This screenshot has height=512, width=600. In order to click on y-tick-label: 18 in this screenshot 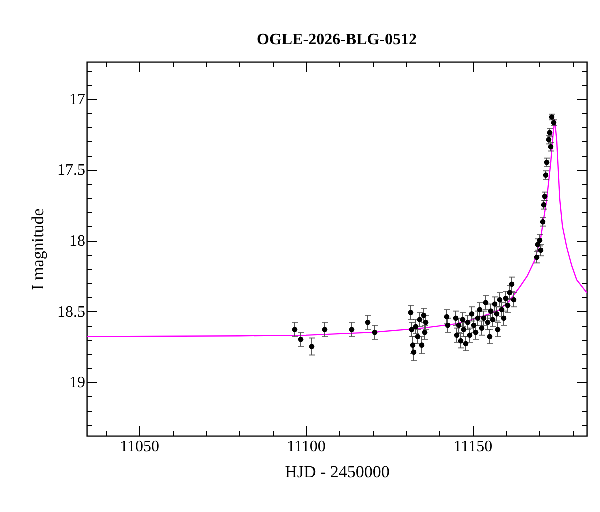, I will do `click(78, 241)`.